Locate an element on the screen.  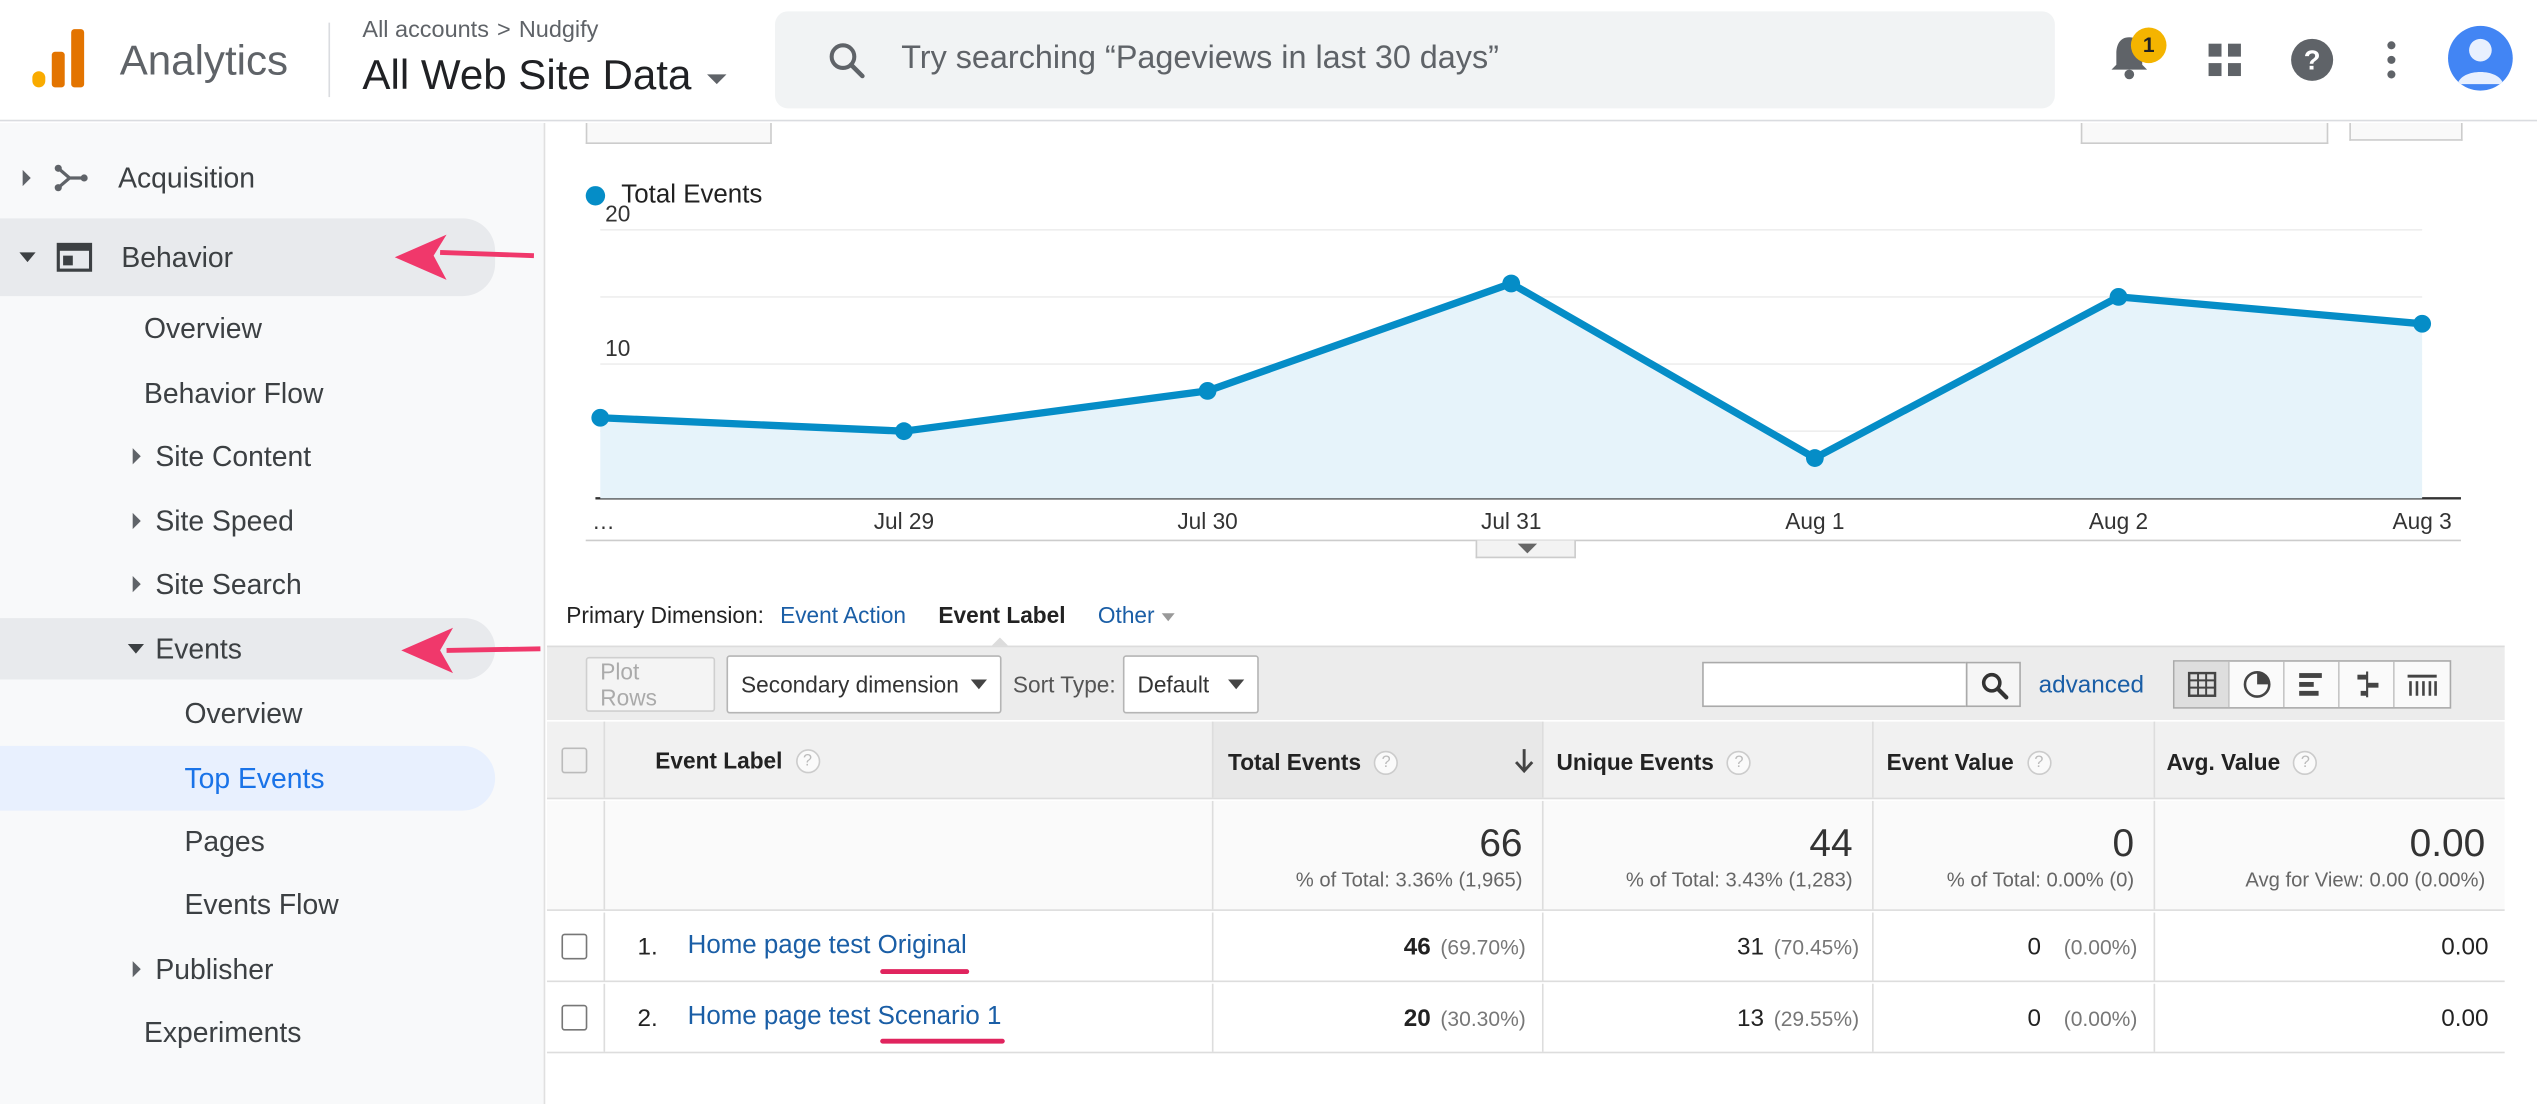
annotation-underline is located at coordinates (942, 1041).